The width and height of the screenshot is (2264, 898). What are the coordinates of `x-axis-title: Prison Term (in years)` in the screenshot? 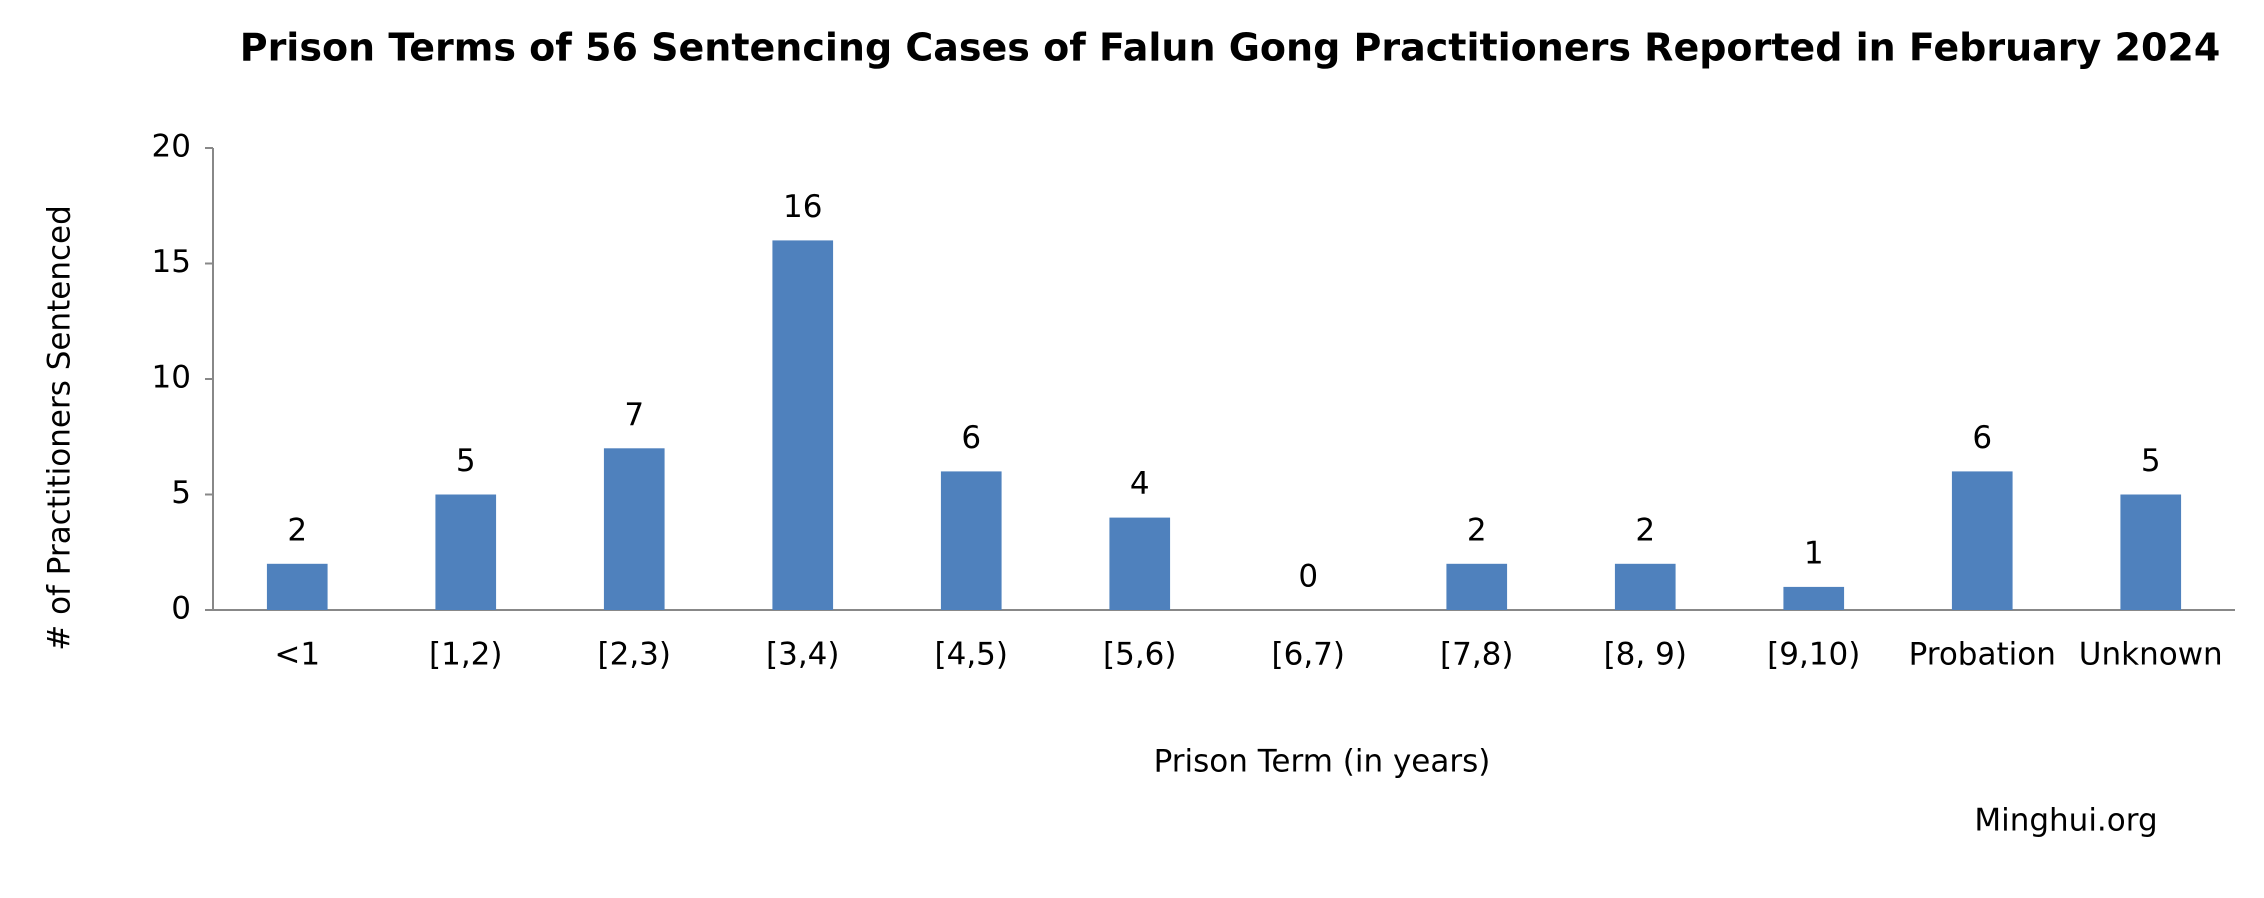 It's located at (1322, 762).